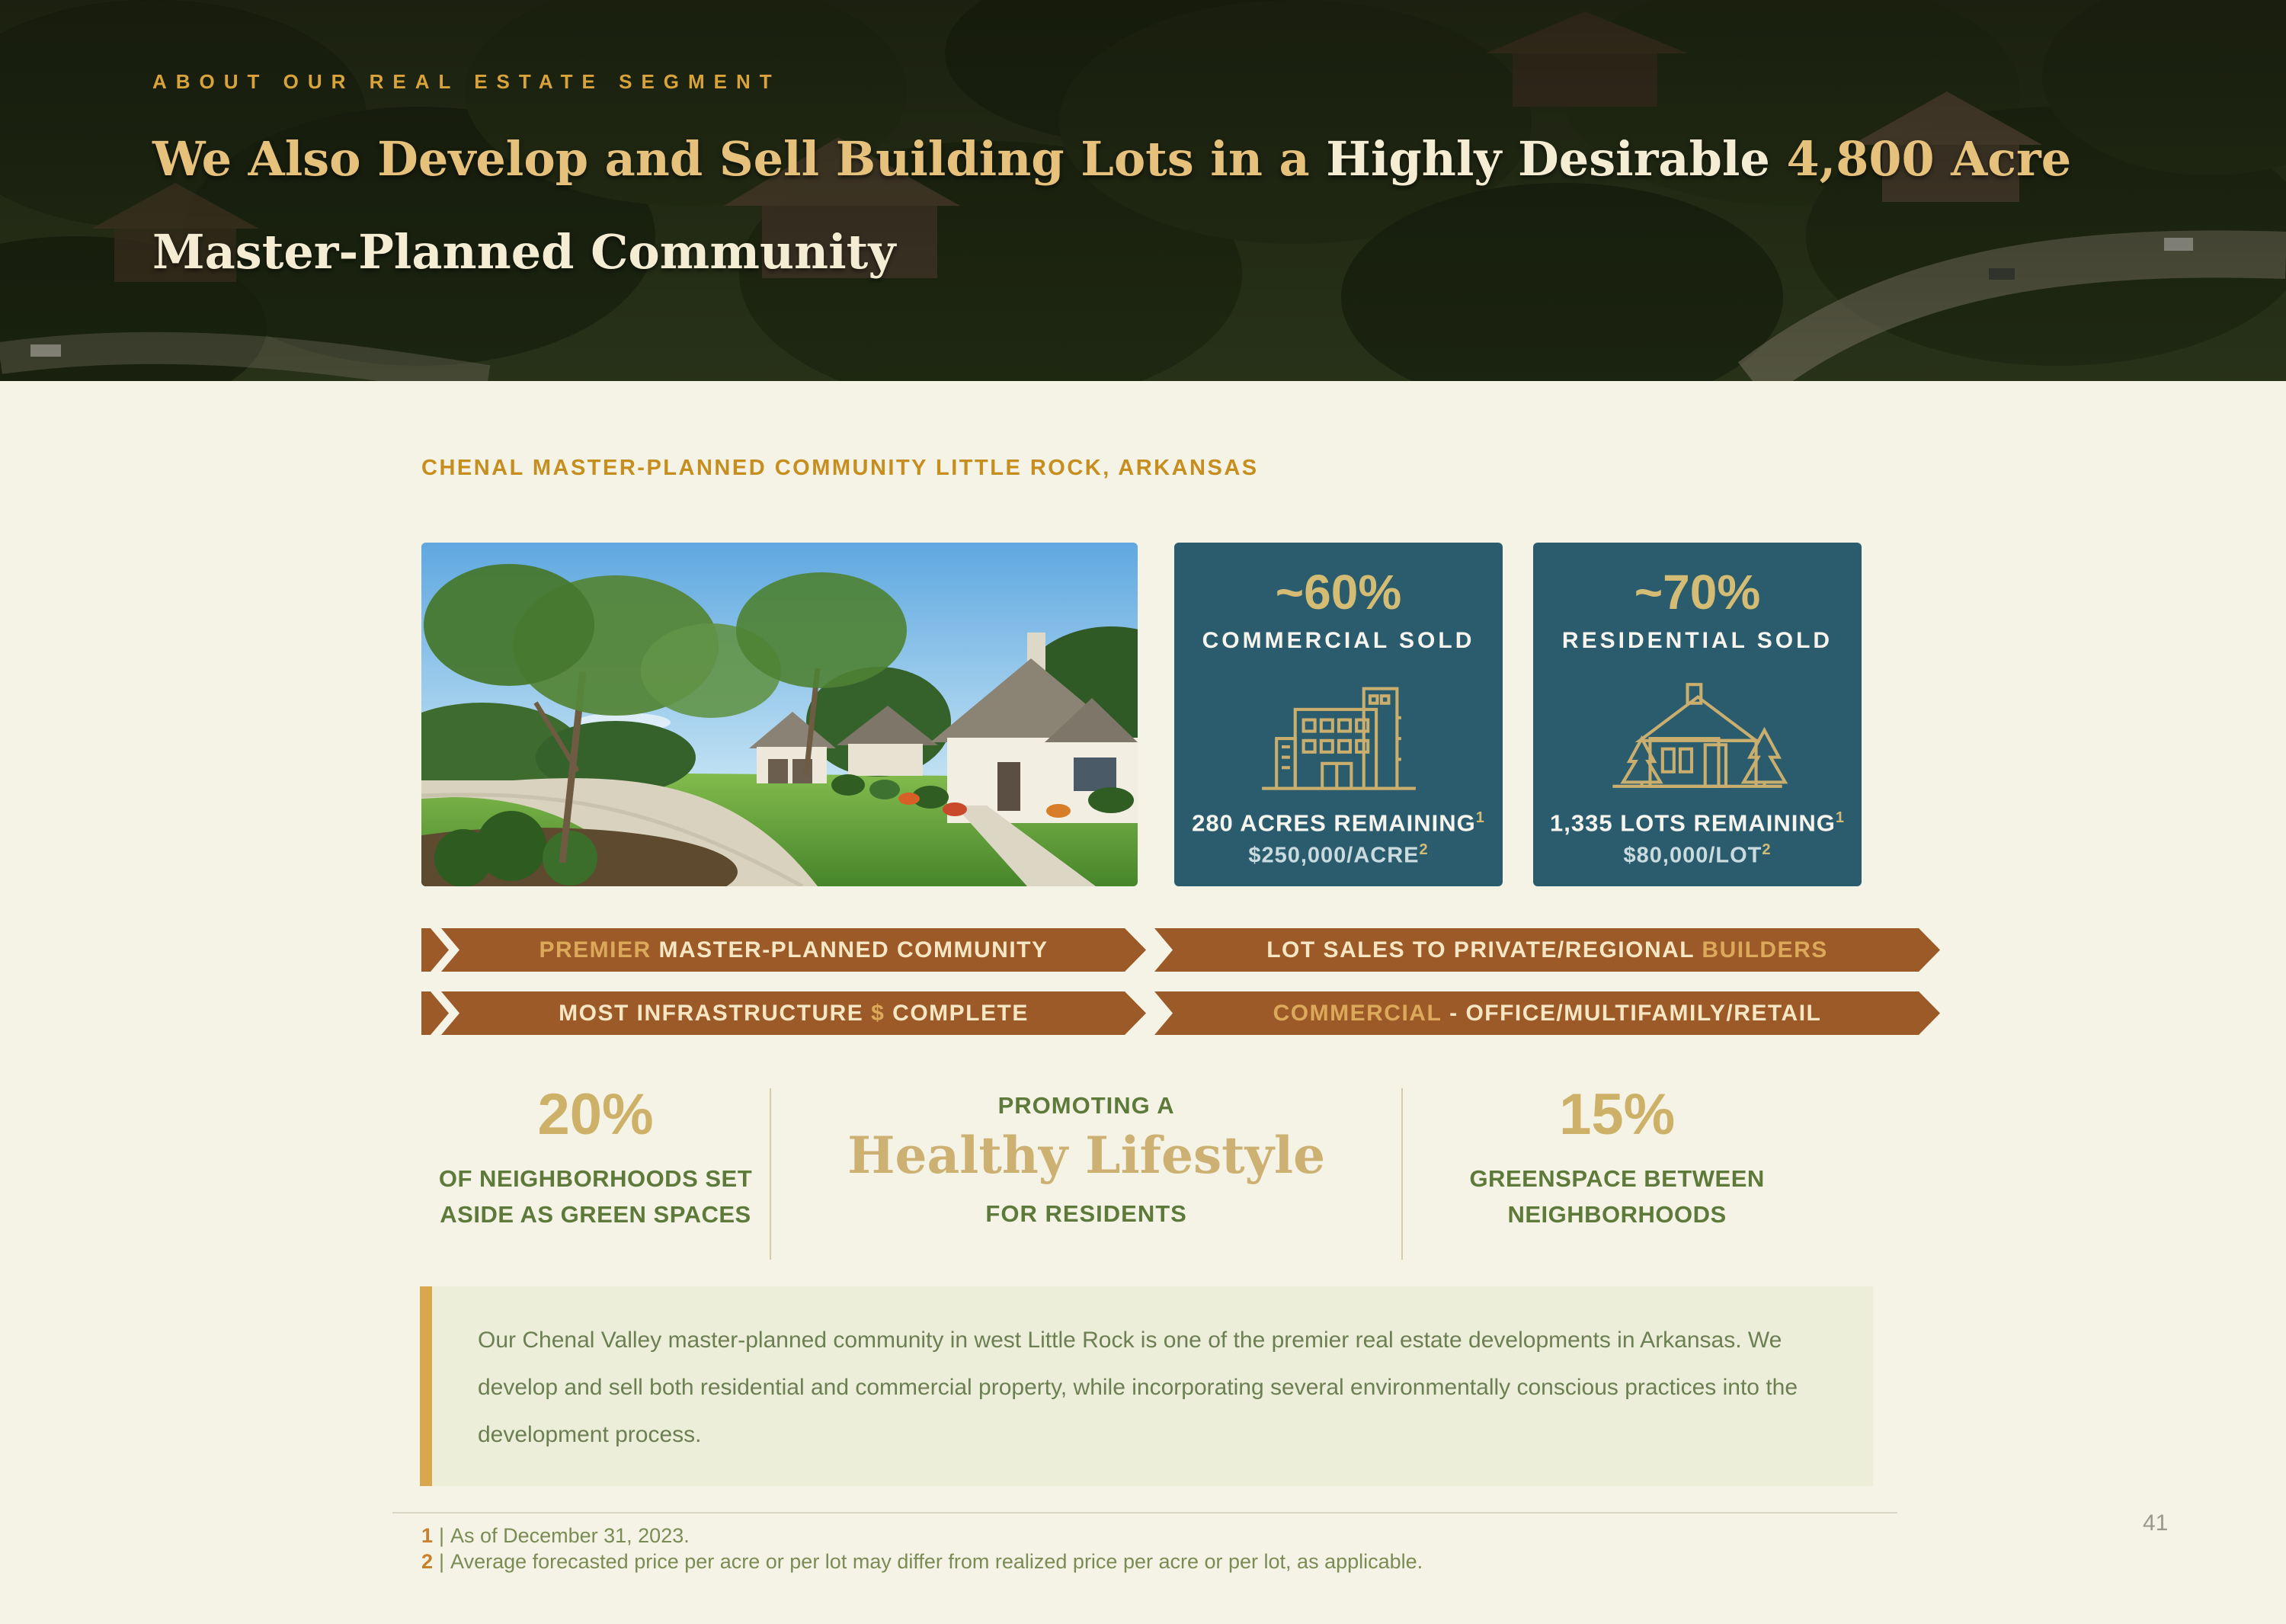 This screenshot has height=1624, width=2286. What do you see at coordinates (1547, 1013) in the screenshot?
I see `ribbon-commercial-types: COMMERCIAL - OFFICE/MULTIFAMILY/RETAIL` at bounding box center [1547, 1013].